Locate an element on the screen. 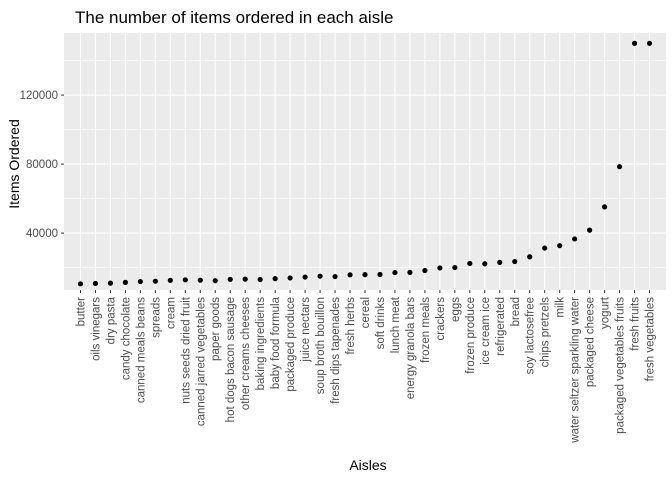  x-tick-label: energy granola bars is located at coordinates (411, 348).